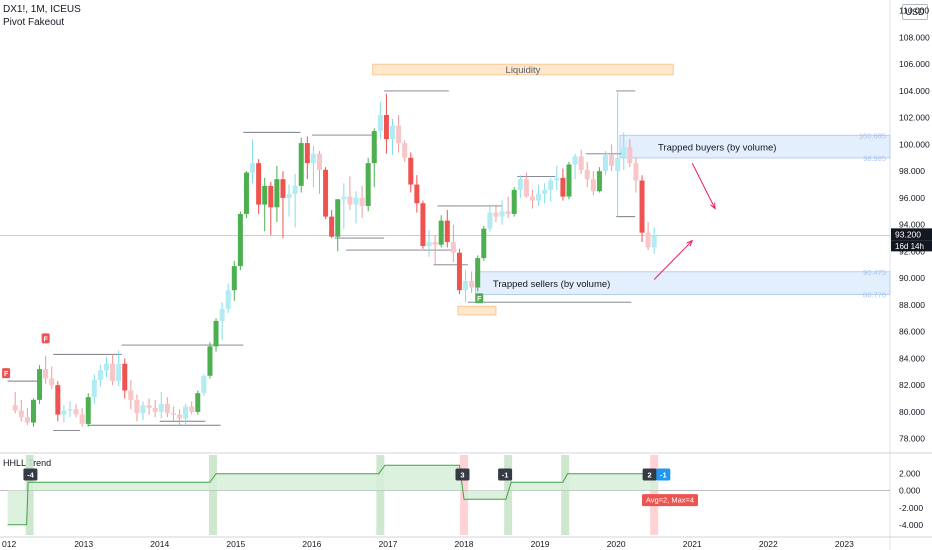 Image resolution: width=932 pixels, height=550 pixels. Describe the element at coordinates (650, 475) in the screenshot. I see `trend-count-text: 2` at that location.